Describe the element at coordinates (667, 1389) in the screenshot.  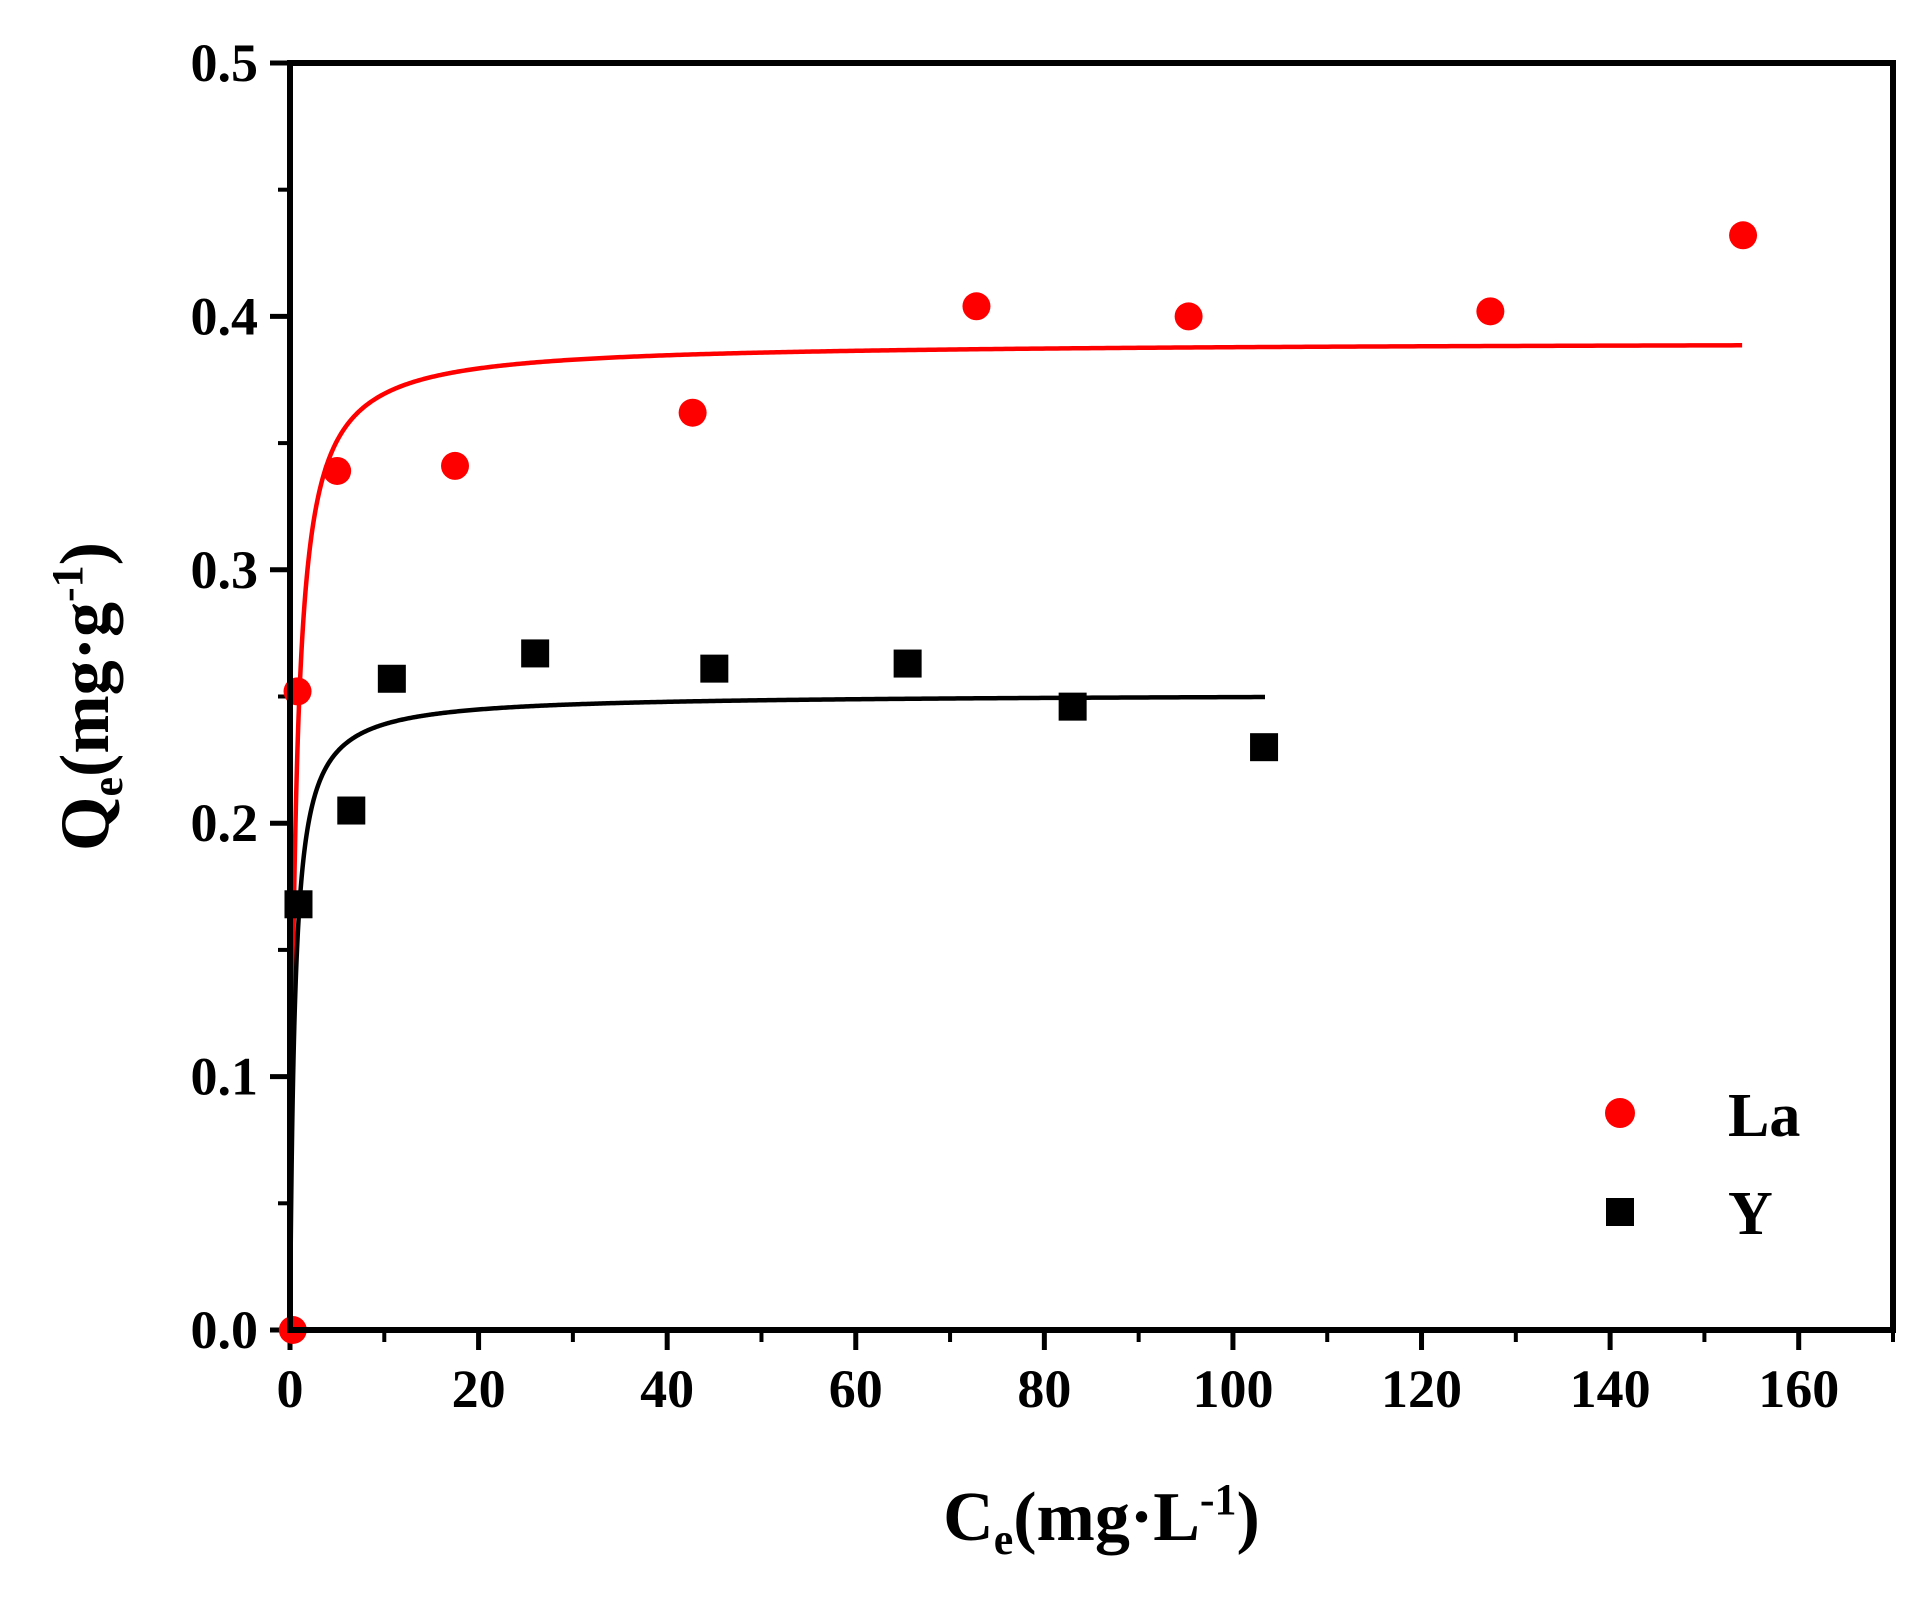
I see `x-tick-label: 40` at that location.